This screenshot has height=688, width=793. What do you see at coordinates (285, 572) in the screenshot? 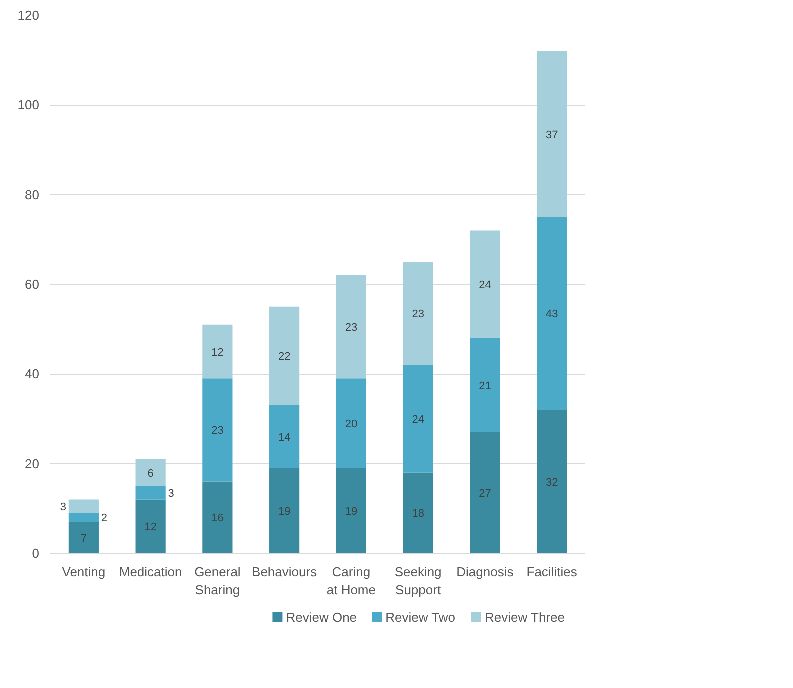
I see `x-tick-label: Behaviours` at bounding box center [285, 572].